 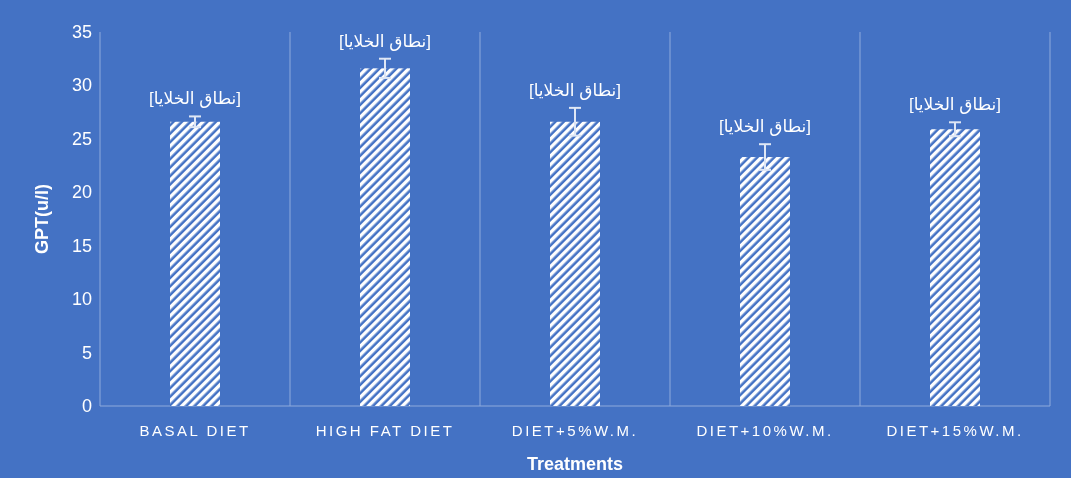 What do you see at coordinates (81, 245) in the screenshot?
I see `y-tick-label: 15` at bounding box center [81, 245].